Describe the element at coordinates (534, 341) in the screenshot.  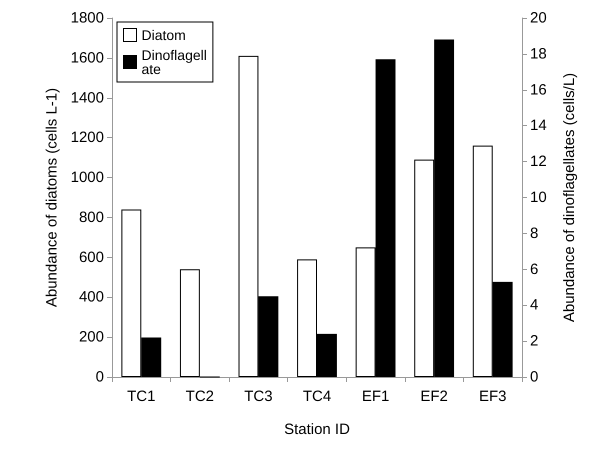
I see `y2-tick-label: 2` at that location.